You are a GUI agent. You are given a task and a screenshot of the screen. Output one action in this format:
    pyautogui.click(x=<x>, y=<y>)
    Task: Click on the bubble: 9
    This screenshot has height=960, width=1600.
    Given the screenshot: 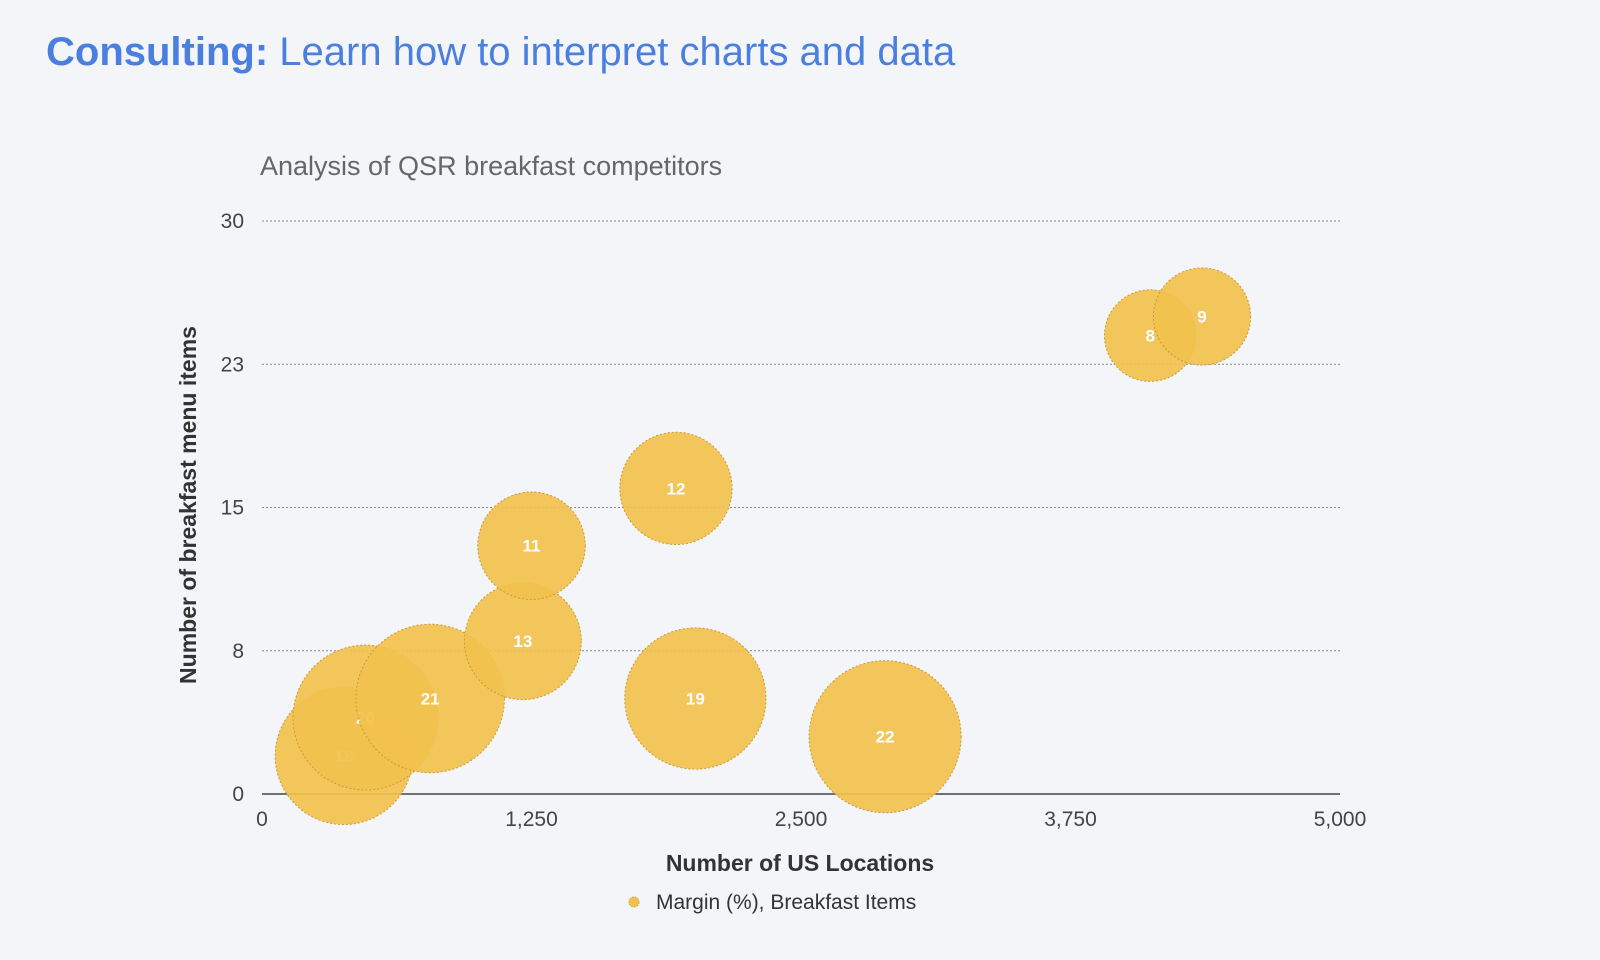 What is the action you would take?
    pyautogui.click(x=1202, y=316)
    